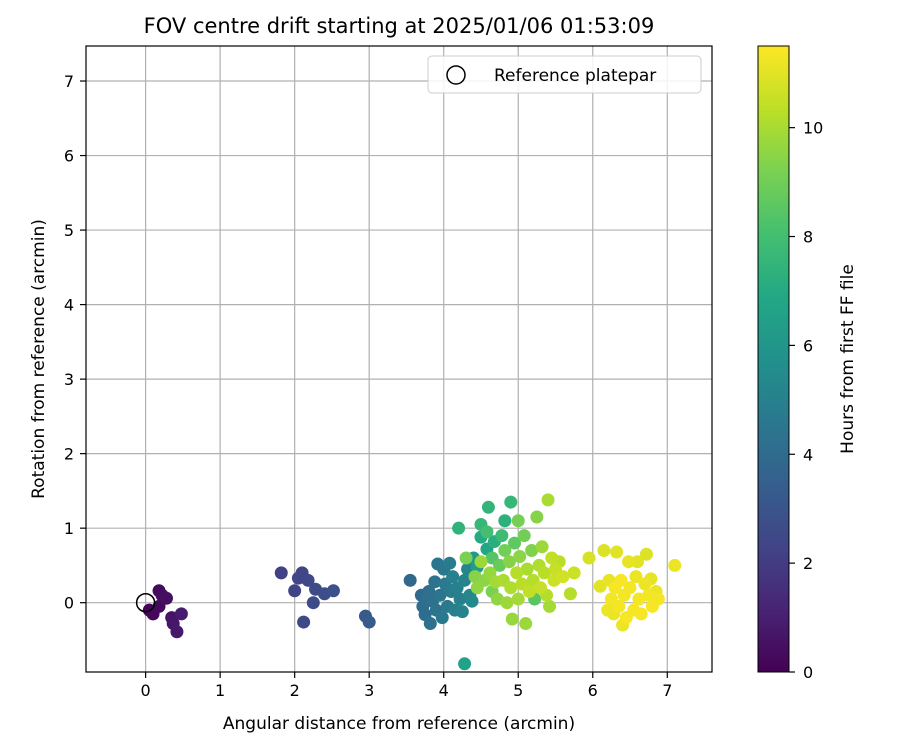  What do you see at coordinates (808, 237) in the screenshot?
I see `colorbar-tick-label: 8` at bounding box center [808, 237].